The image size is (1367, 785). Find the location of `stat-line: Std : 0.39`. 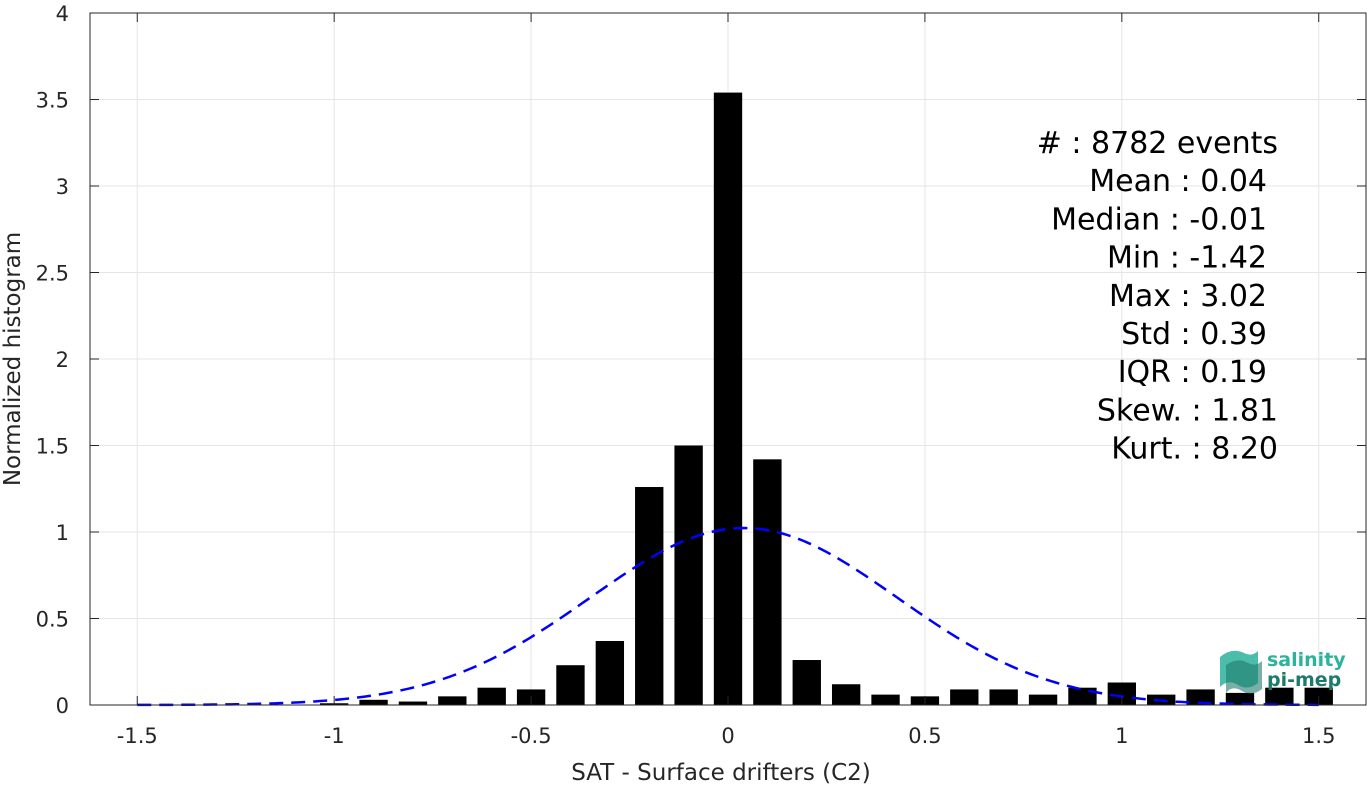

stat-line: Std : 0.39 is located at coordinates (1194, 334).